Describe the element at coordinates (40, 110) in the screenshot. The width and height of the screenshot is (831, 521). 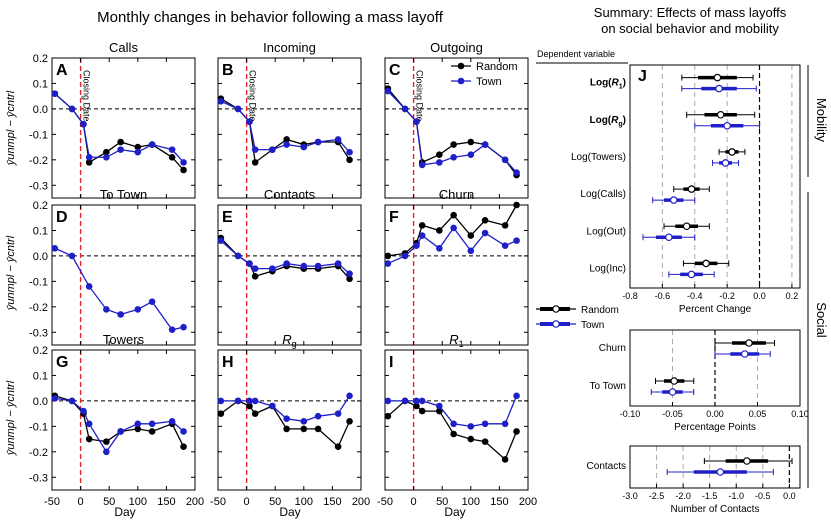
I see `y-tick-label: 0.0` at that location.